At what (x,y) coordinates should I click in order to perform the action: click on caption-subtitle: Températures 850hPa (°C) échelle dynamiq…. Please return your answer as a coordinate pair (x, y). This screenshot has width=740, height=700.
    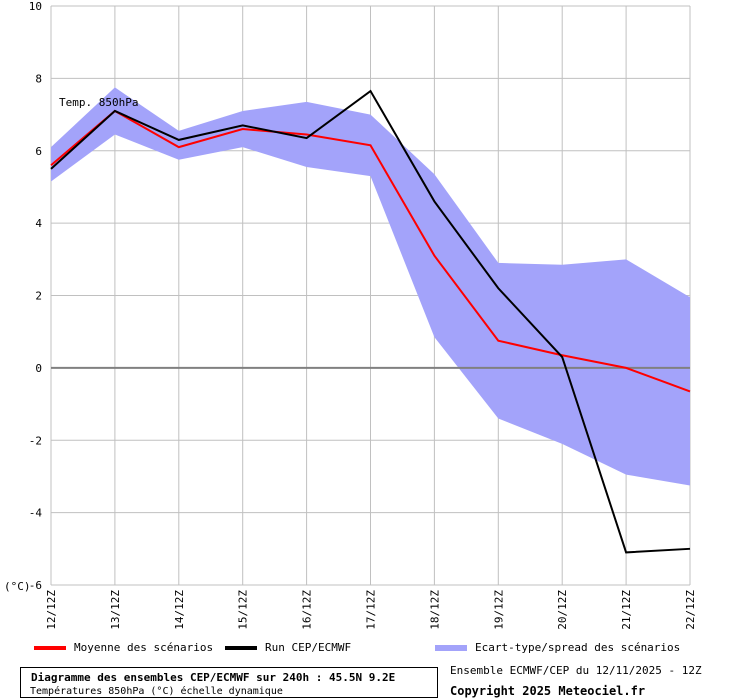
    Looking at the image, I should click on (156, 691).